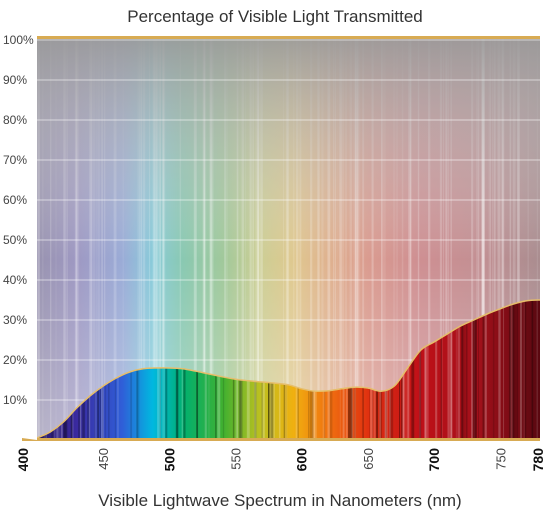  What do you see at coordinates (538, 460) in the screenshot?
I see `x-tick-label: 780` at bounding box center [538, 460].